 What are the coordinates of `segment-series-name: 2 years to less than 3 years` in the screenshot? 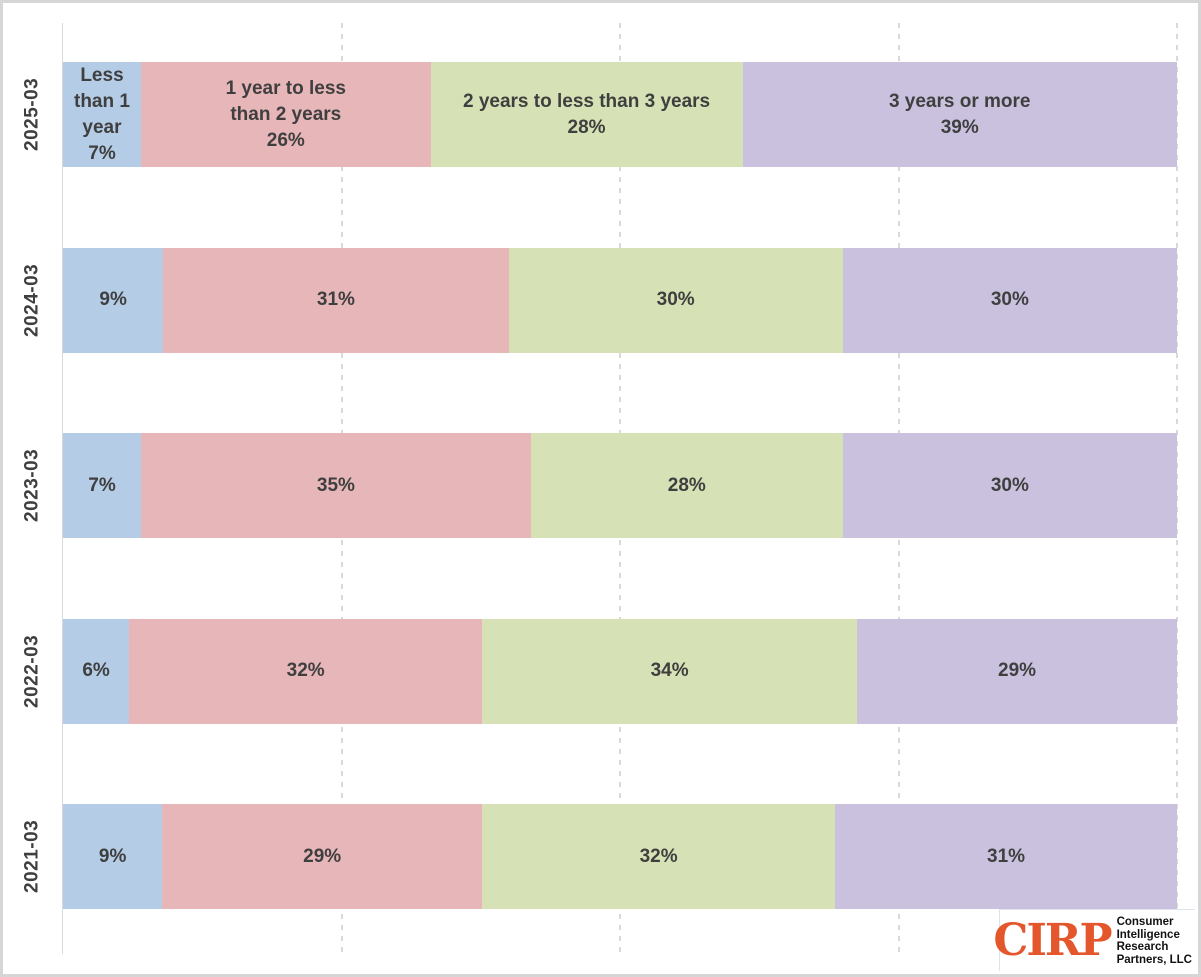 It's located at (586, 101).